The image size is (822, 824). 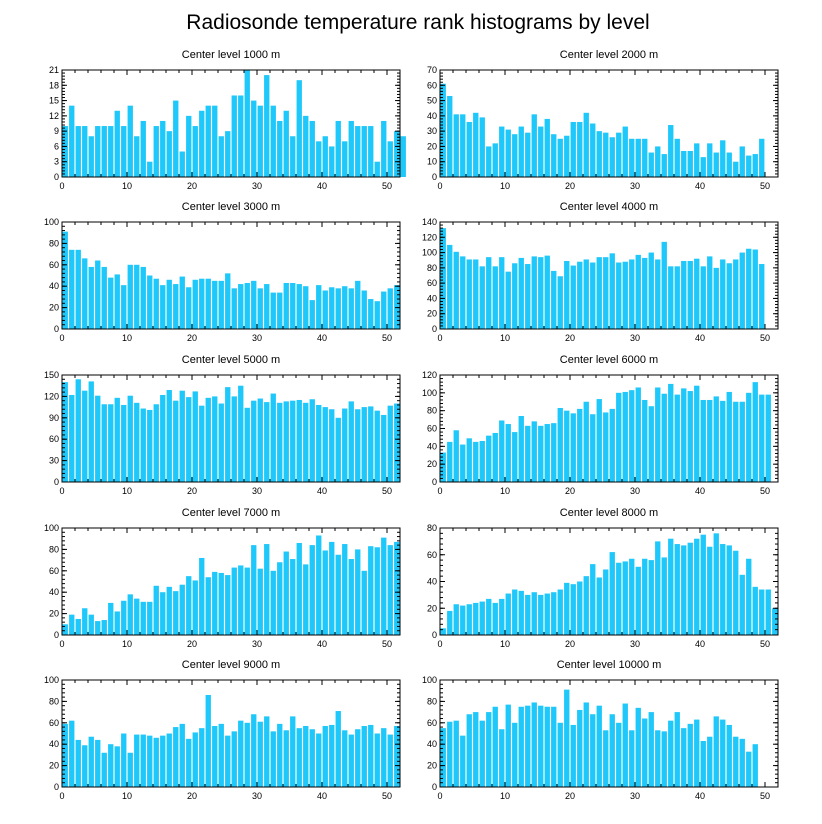 What do you see at coordinates (54, 723) in the screenshot?
I see `y-tick-label: 60` at bounding box center [54, 723].